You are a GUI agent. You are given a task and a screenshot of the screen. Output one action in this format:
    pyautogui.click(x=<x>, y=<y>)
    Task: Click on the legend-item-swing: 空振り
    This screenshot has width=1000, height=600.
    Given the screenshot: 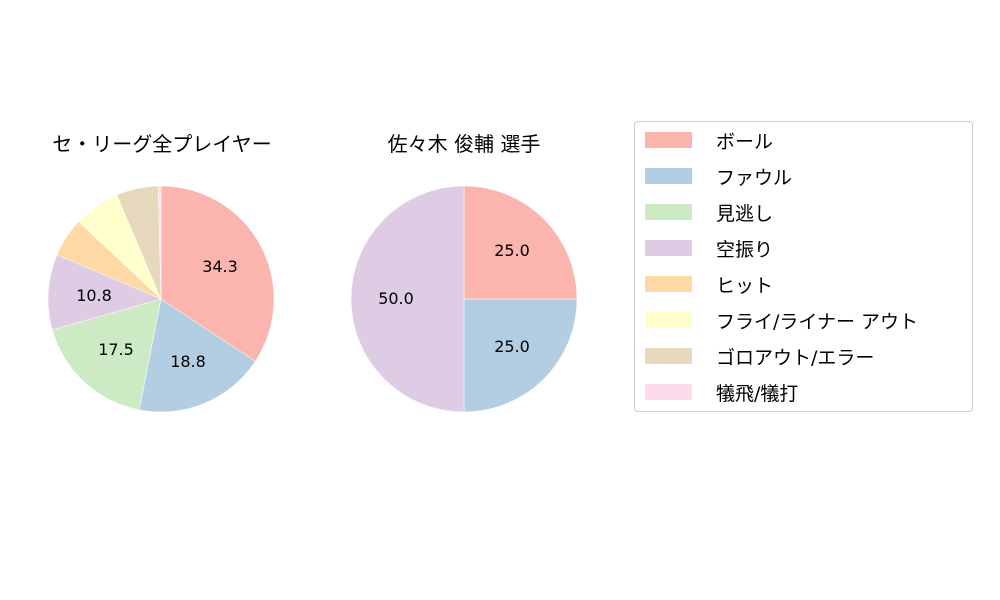 What is the action you would take?
    pyautogui.click(x=709, y=248)
    